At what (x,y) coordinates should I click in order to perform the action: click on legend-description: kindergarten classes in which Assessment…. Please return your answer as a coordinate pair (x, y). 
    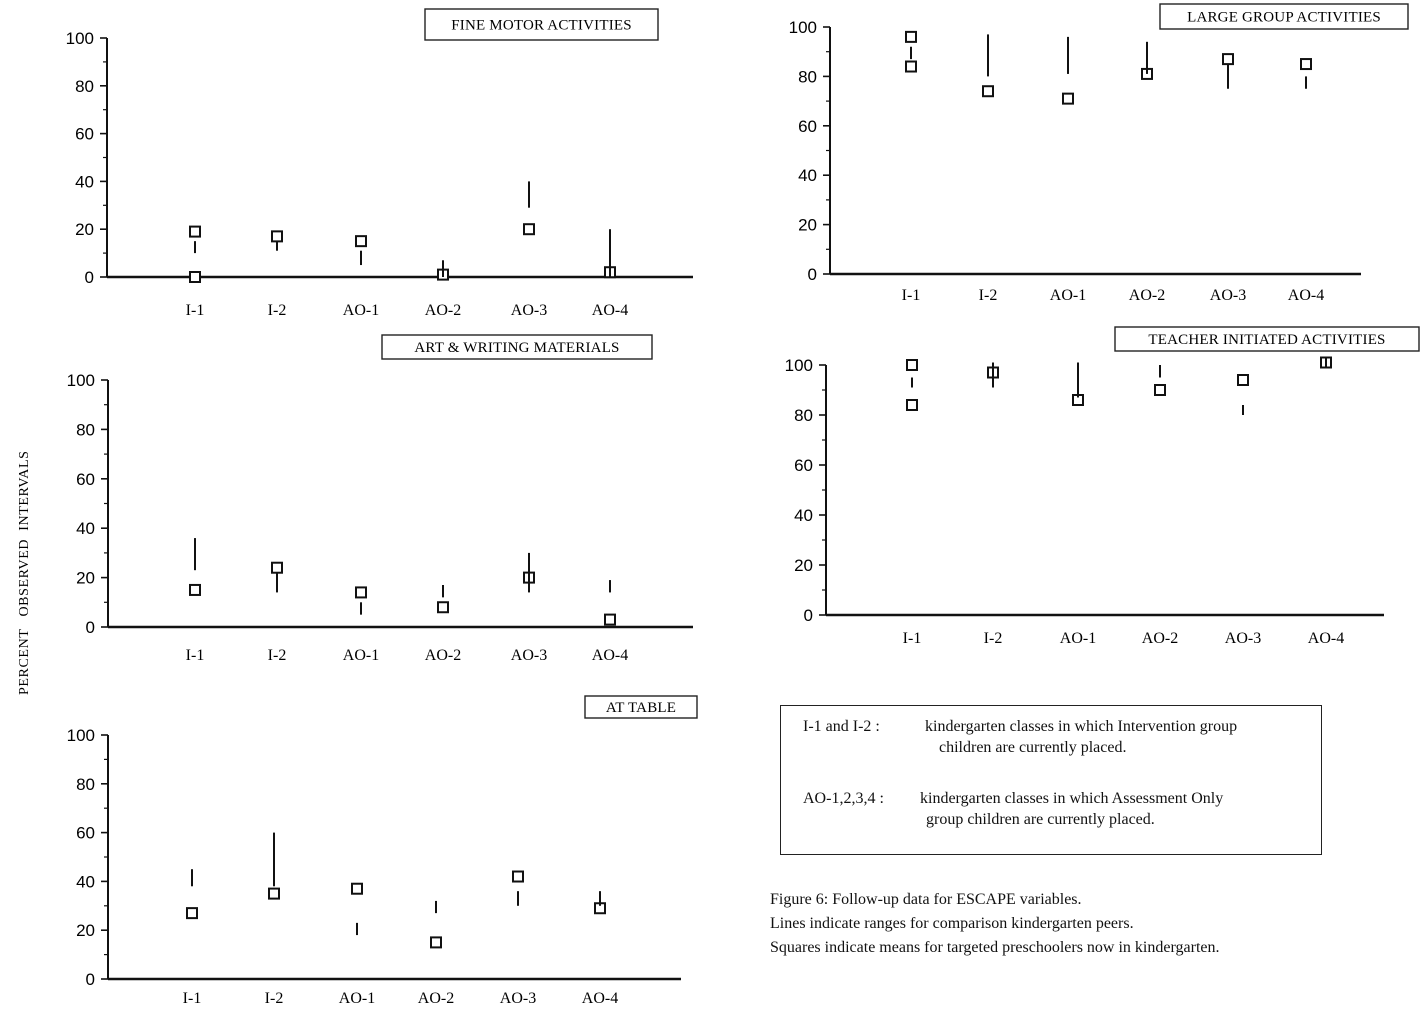
    Looking at the image, I should click on (1071, 809).